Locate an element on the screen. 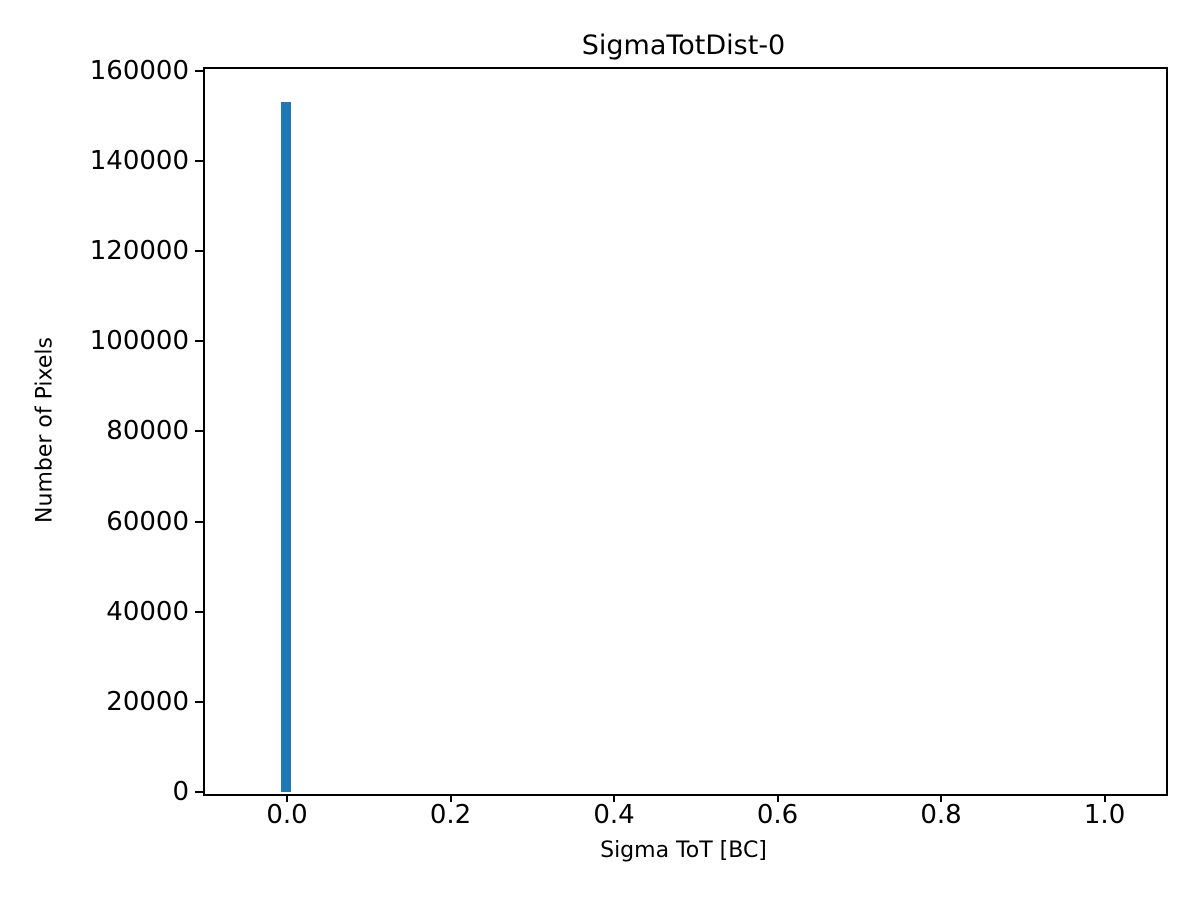 Image resolution: width=1200 pixels, height=900 pixels. chart-title: SigmaTotDist-0 is located at coordinates (683, 45).